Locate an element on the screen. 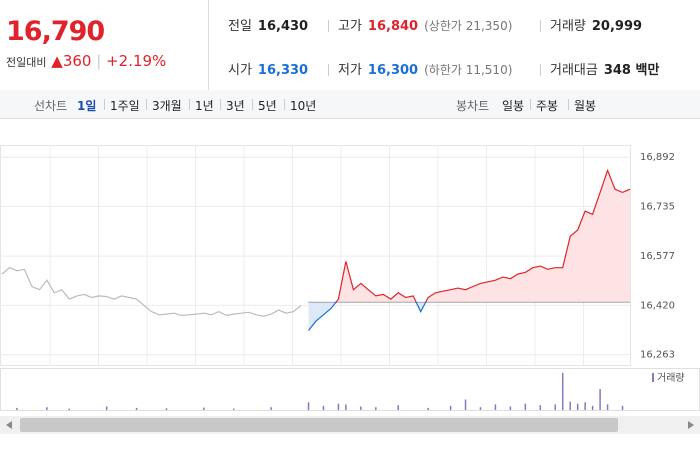 The width and height of the screenshot is (700, 450). change-rate: +2.19% is located at coordinates (136, 61).